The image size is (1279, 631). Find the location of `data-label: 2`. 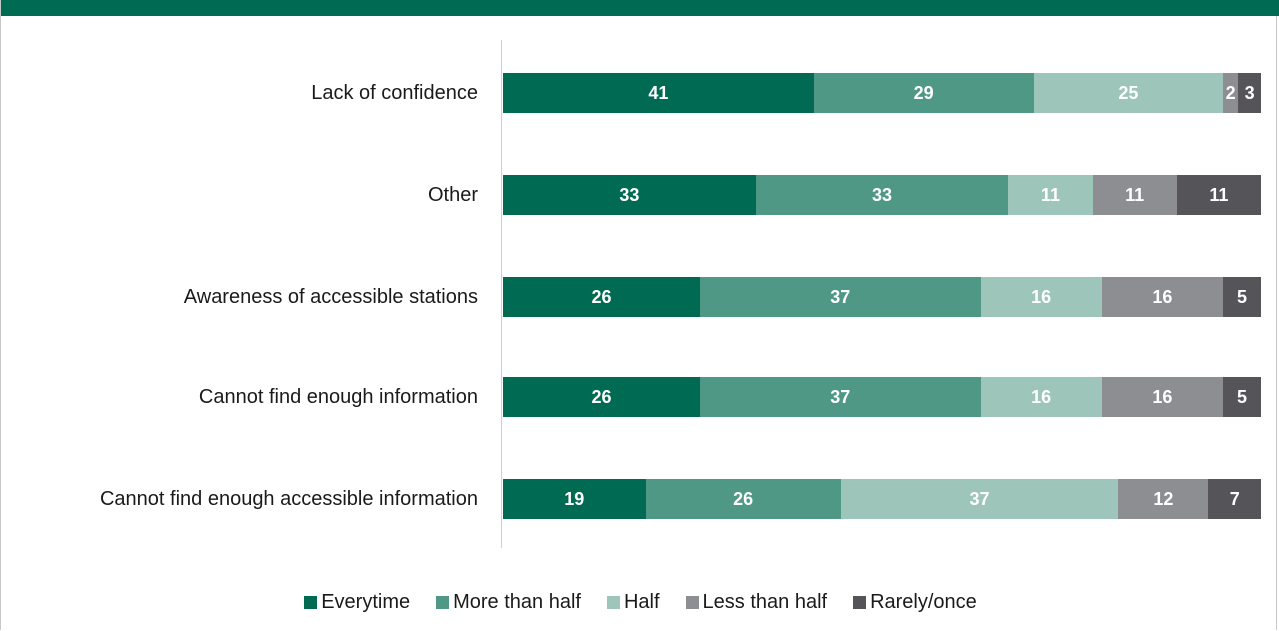

data-label: 2 is located at coordinates (1230, 93).